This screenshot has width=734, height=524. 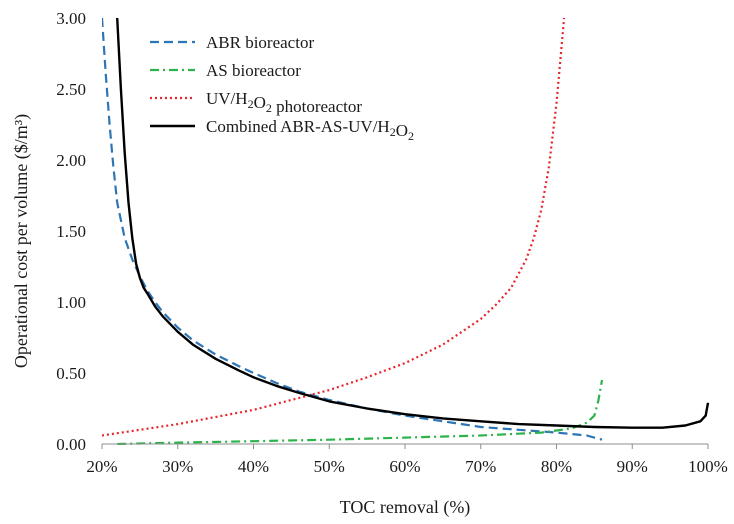 What do you see at coordinates (71, 302) in the screenshot?
I see `y-tick-label: 1.00` at bounding box center [71, 302].